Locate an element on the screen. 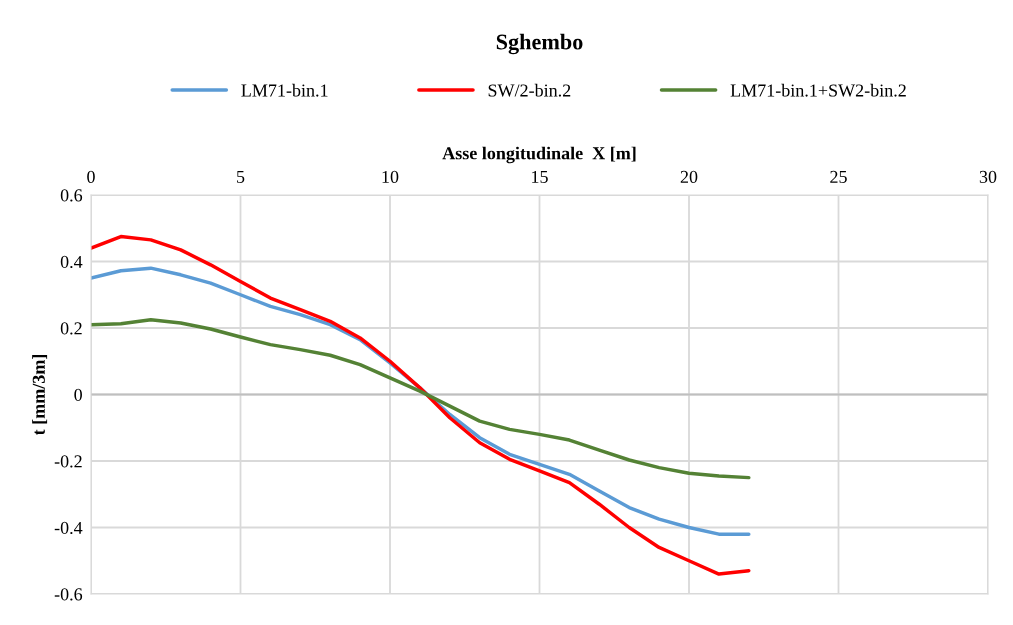 The image size is (1013, 625). x-tick-label: 10 is located at coordinates (390, 176).